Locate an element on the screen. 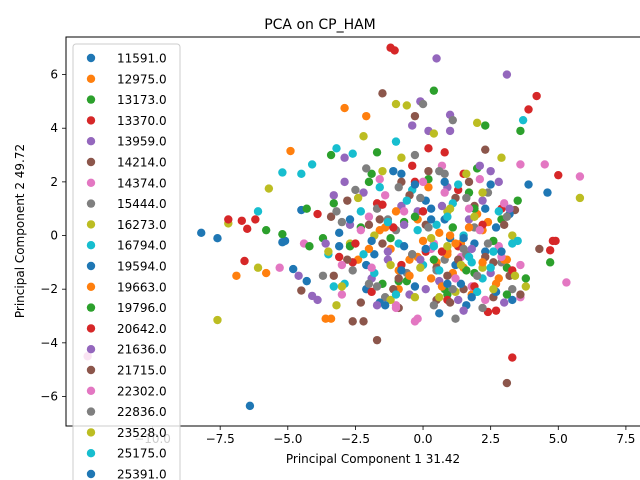  y-tick-label: −4 is located at coordinates (49, 343).